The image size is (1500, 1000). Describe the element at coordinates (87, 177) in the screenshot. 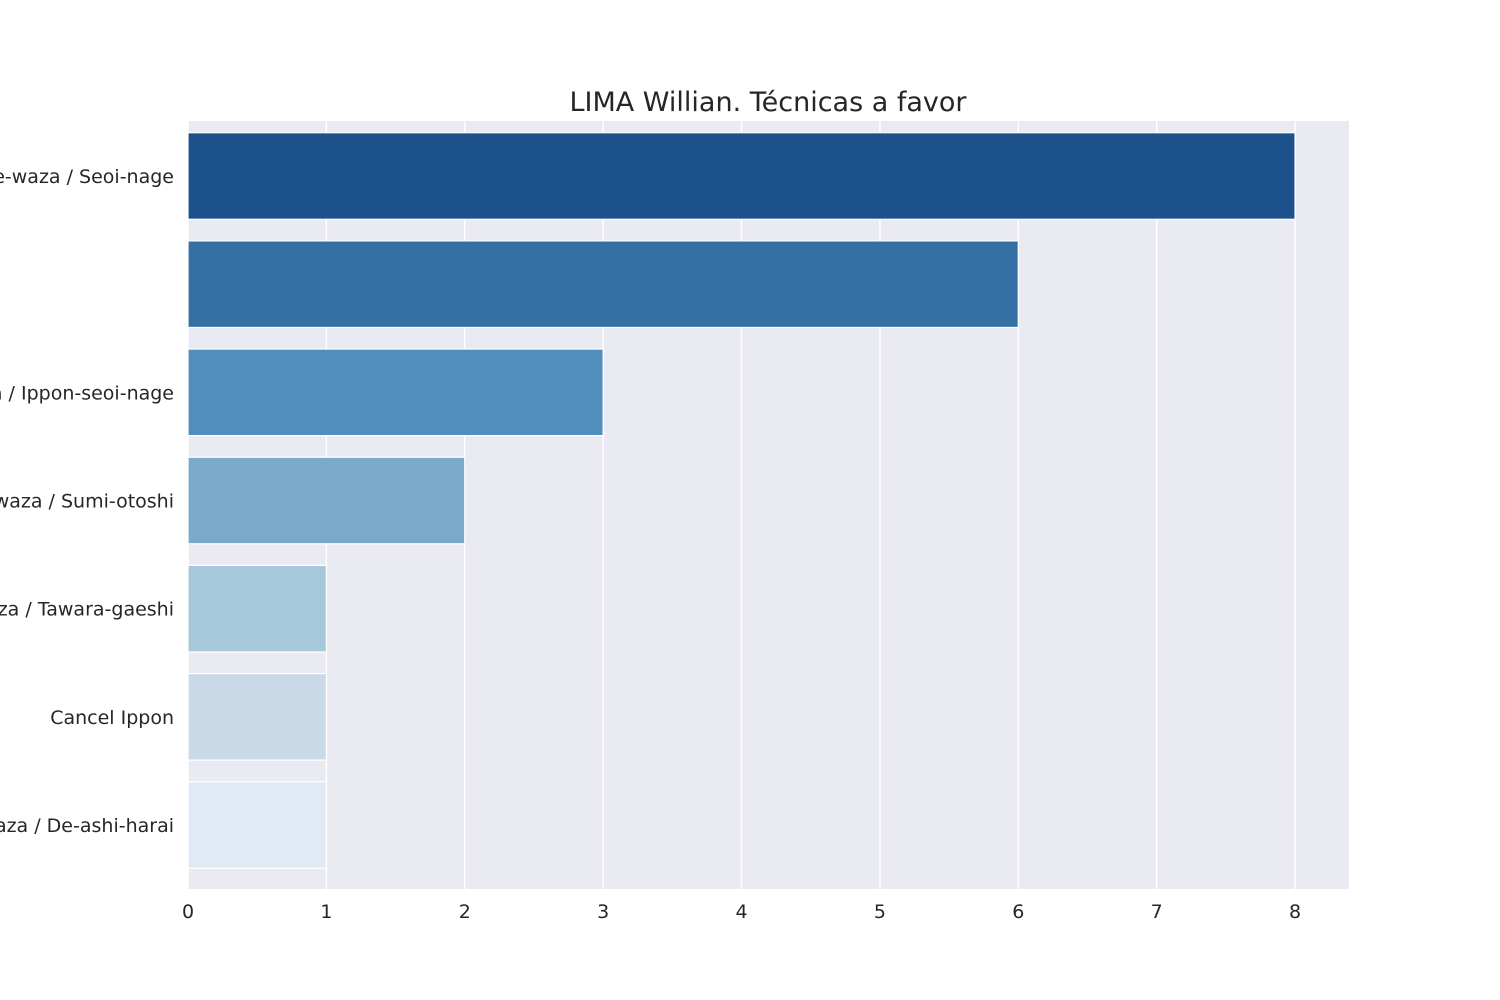

I see `y-category-label: Te-waza / Seoi-nage` at that location.